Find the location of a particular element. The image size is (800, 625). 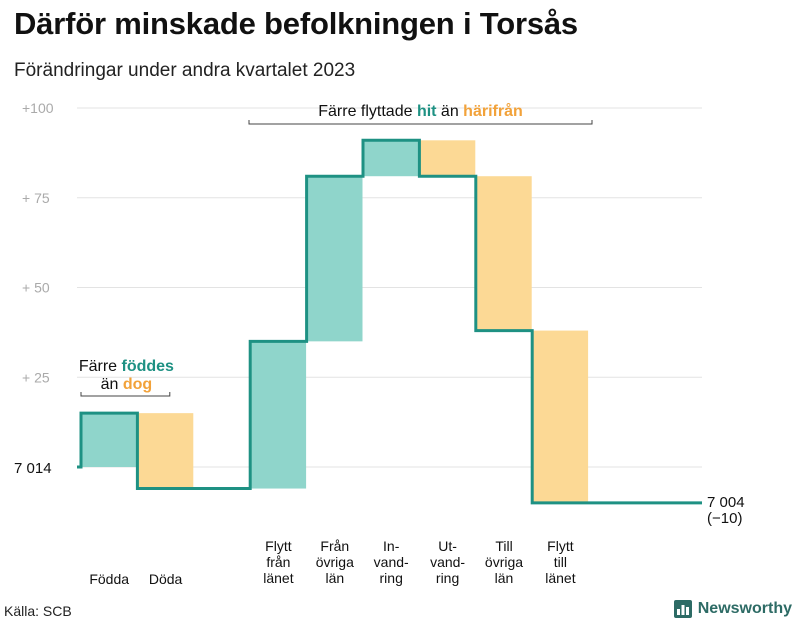

x-category-label-line: Från is located at coordinates (334, 546).